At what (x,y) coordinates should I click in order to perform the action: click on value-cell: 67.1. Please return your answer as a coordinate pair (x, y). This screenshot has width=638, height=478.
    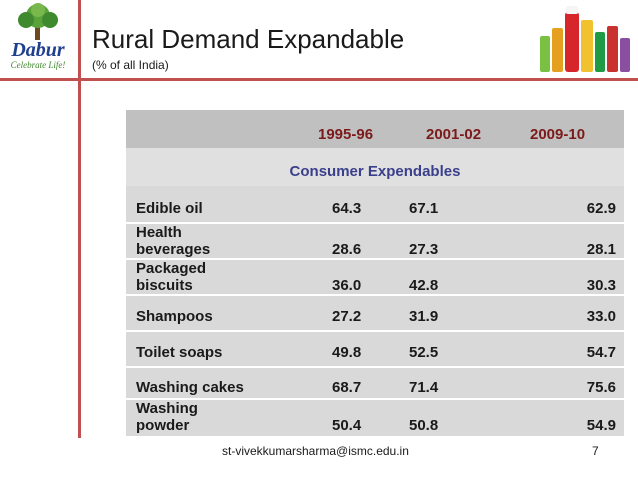
    Looking at the image, I should click on (424, 208).